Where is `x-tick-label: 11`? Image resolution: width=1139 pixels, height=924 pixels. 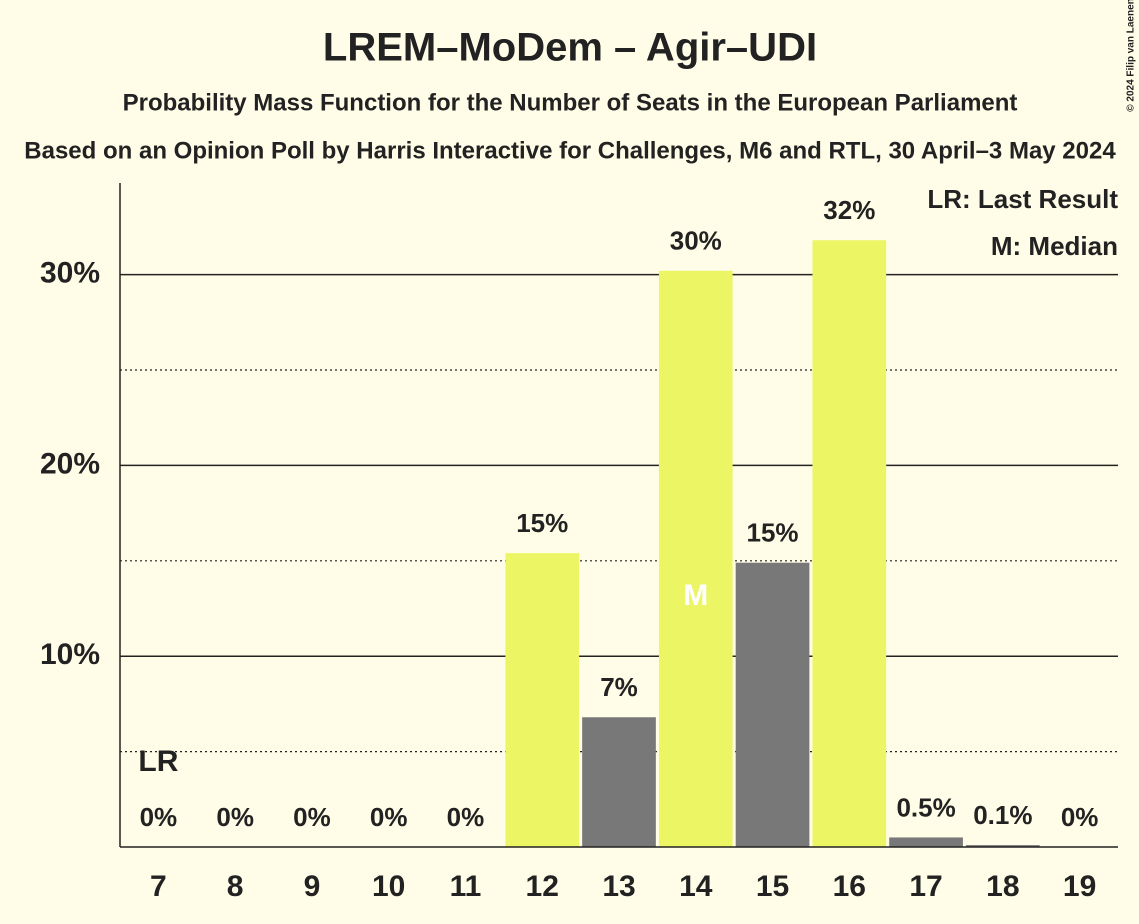
x-tick-label: 11 is located at coordinates (466, 886).